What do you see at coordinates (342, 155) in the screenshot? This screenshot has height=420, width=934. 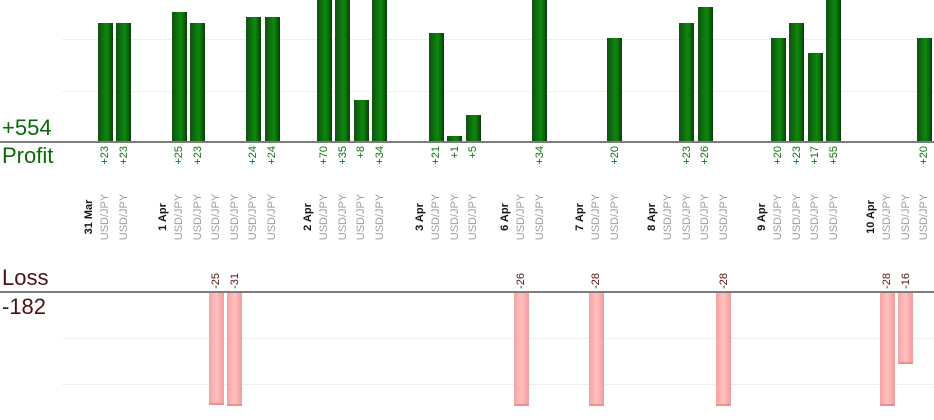 I see `profit-value-label: +35` at bounding box center [342, 155].